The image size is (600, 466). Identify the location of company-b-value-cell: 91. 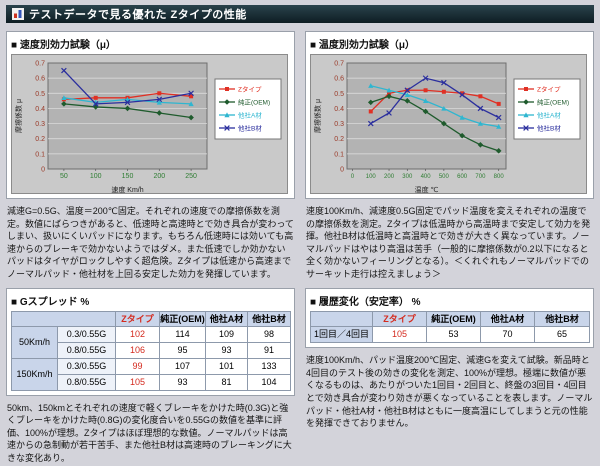
(269, 350).